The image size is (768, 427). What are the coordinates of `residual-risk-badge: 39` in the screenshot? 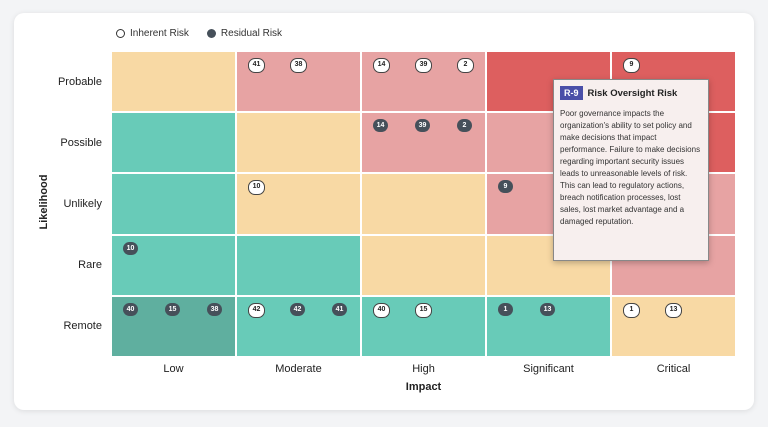 It's located at (422, 126).